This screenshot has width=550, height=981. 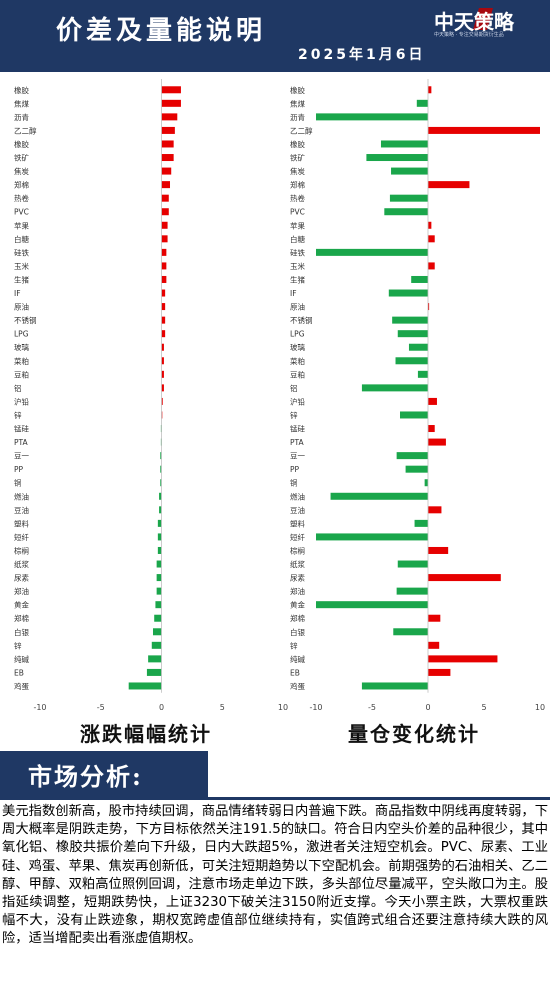 What do you see at coordinates (297, 117) in the screenshot?
I see `category-label: 沥青` at bounding box center [297, 117].